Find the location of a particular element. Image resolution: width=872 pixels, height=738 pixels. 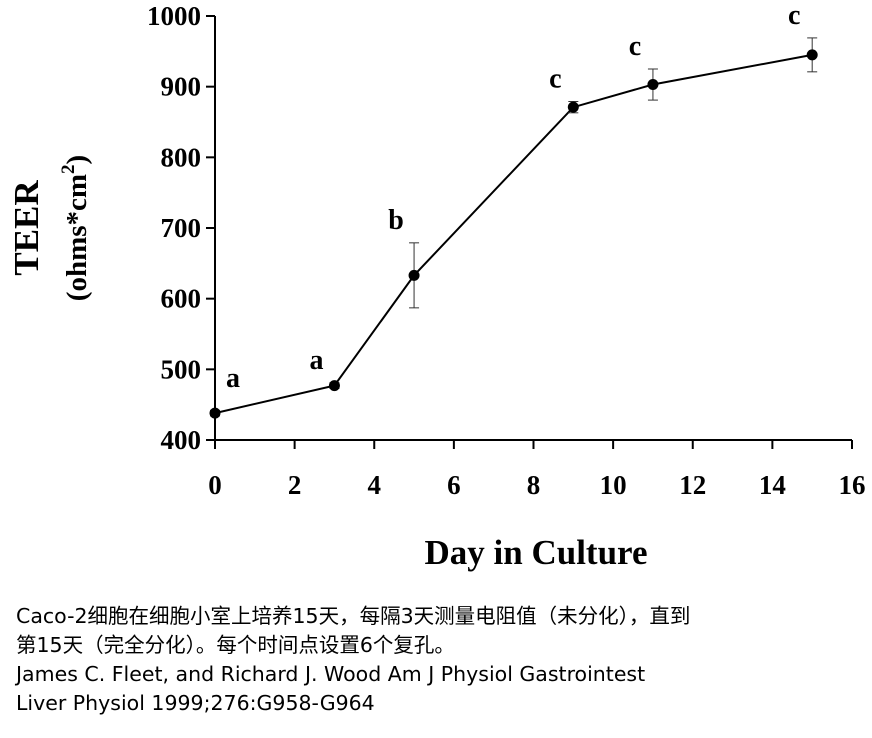

x-tick-label: 6 is located at coordinates (454, 485).